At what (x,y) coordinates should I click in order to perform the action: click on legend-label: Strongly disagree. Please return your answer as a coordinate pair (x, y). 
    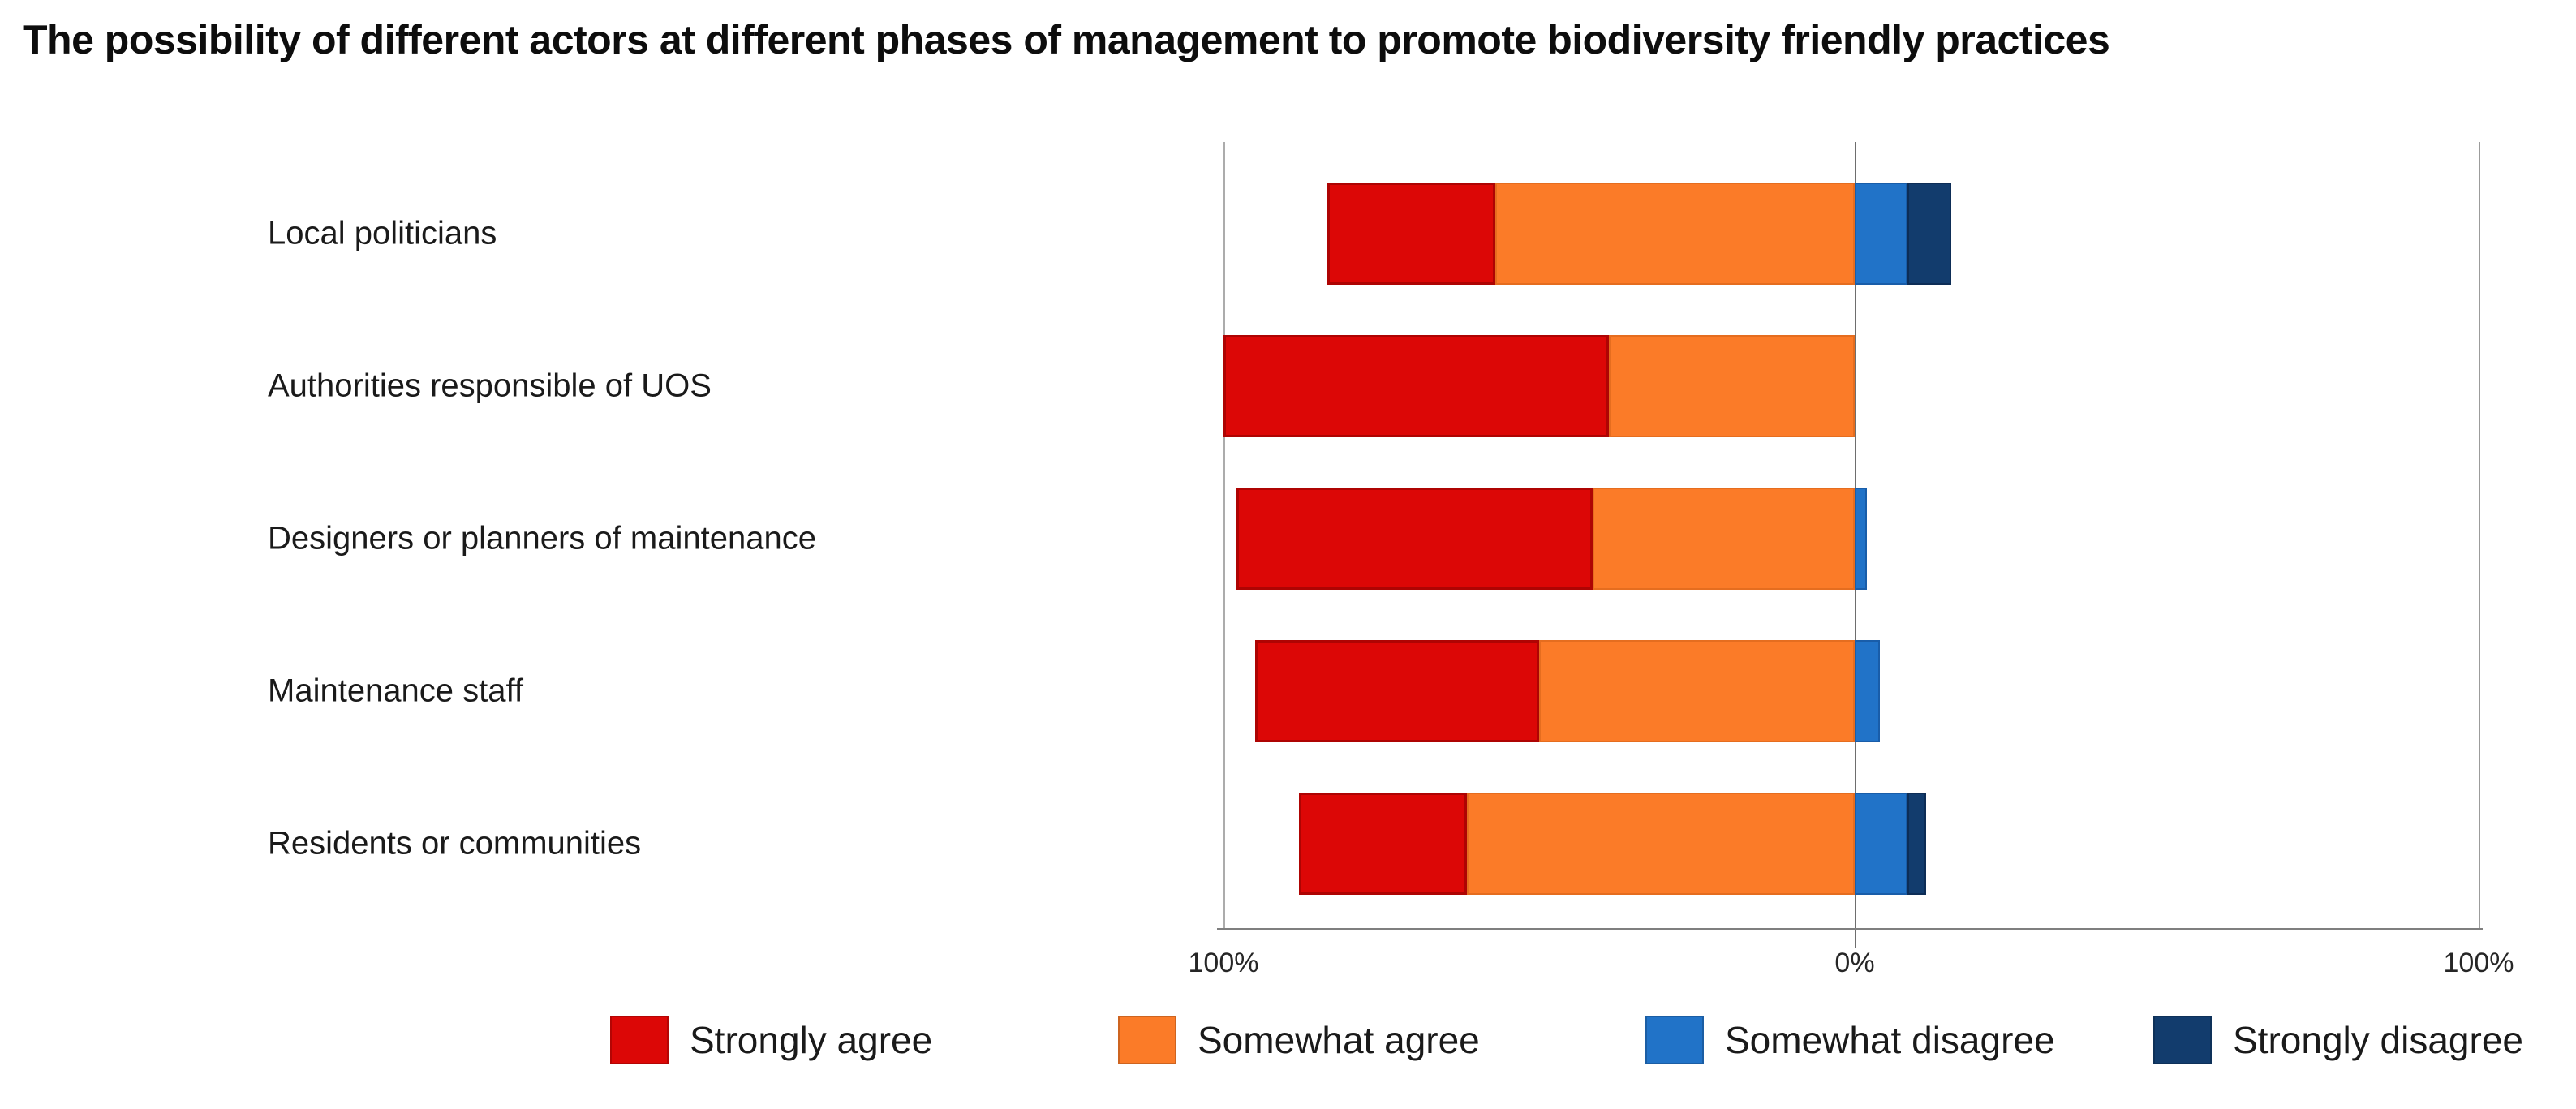
    Looking at the image, I should click on (2378, 1040).